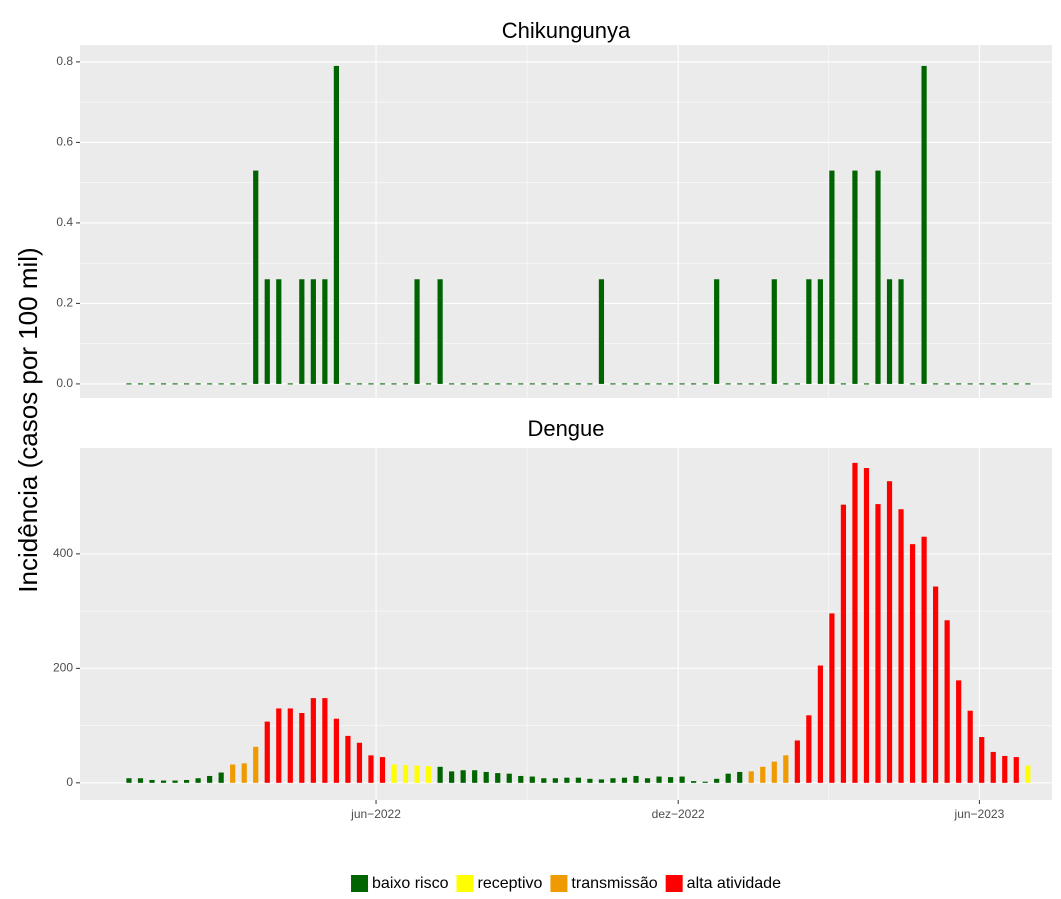 The height and width of the screenshot is (899, 1061). Describe the element at coordinates (565, 428) in the screenshot. I see `panel-title: Dengue` at that location.